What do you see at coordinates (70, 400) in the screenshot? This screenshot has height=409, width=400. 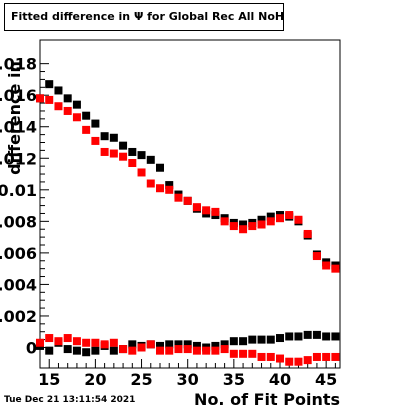 I see `timestamp: Tue Dec 21 13:11:54 2021` at bounding box center [70, 400].